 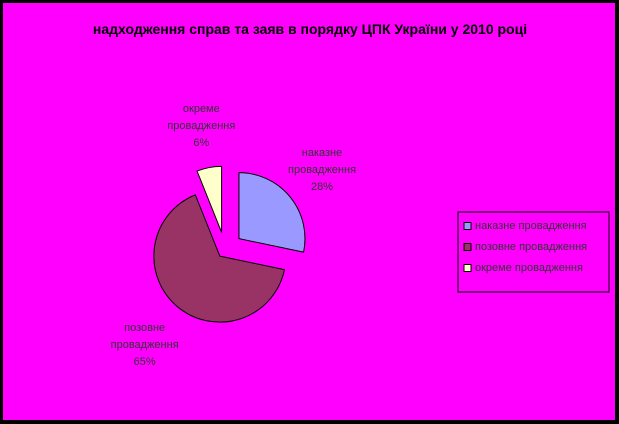 What do you see at coordinates (531, 247) in the screenshot?
I see `legend-label: позовне провадження` at bounding box center [531, 247].